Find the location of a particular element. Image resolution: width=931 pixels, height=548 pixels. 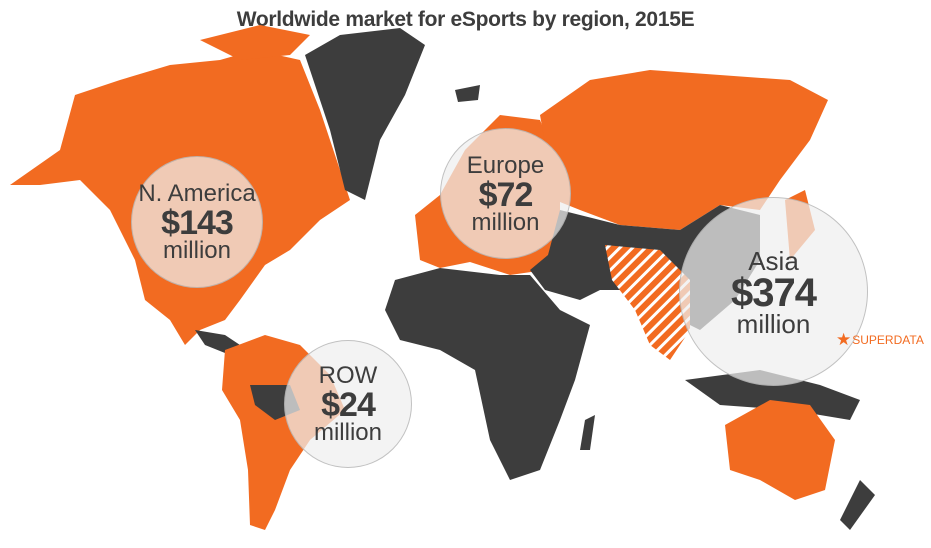

bubble-europe: Europe $72 million is located at coordinates (505, 193).